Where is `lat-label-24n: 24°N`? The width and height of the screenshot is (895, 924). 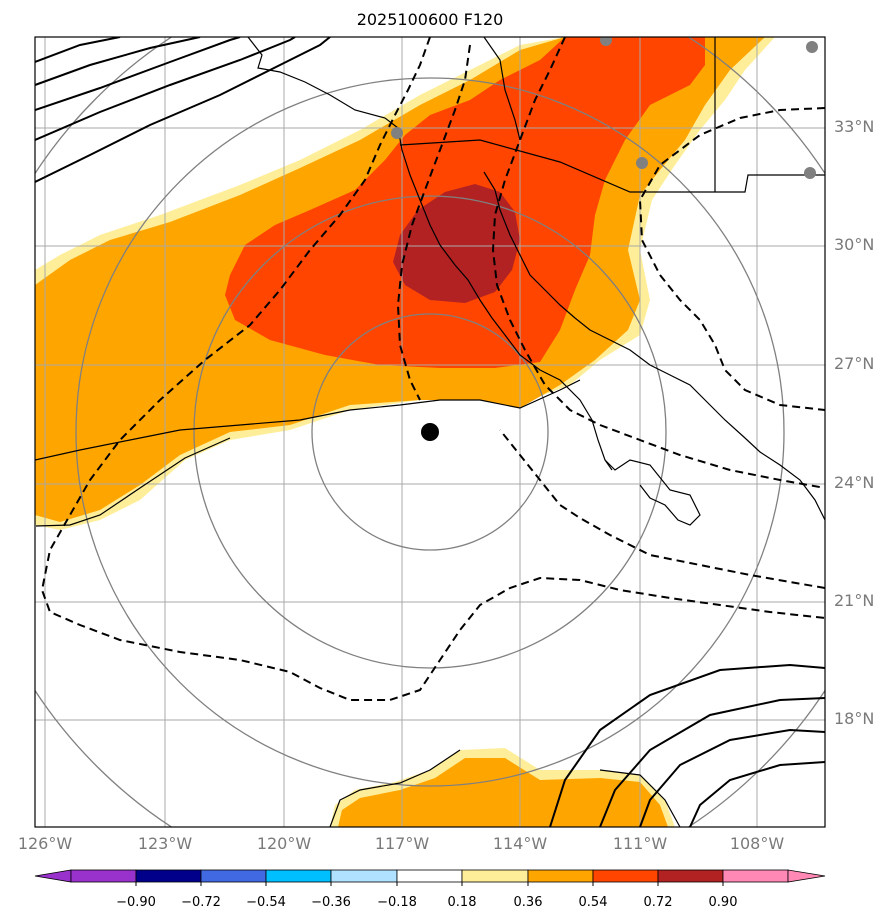
lat-label-24n: 24°N is located at coordinates (854, 482).